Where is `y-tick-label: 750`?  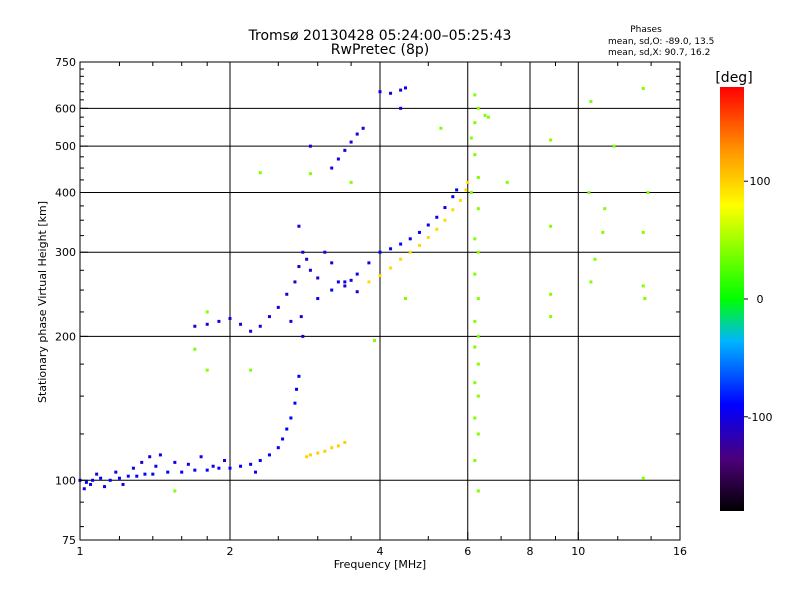
y-tick-label: 750 is located at coordinates (65, 62).